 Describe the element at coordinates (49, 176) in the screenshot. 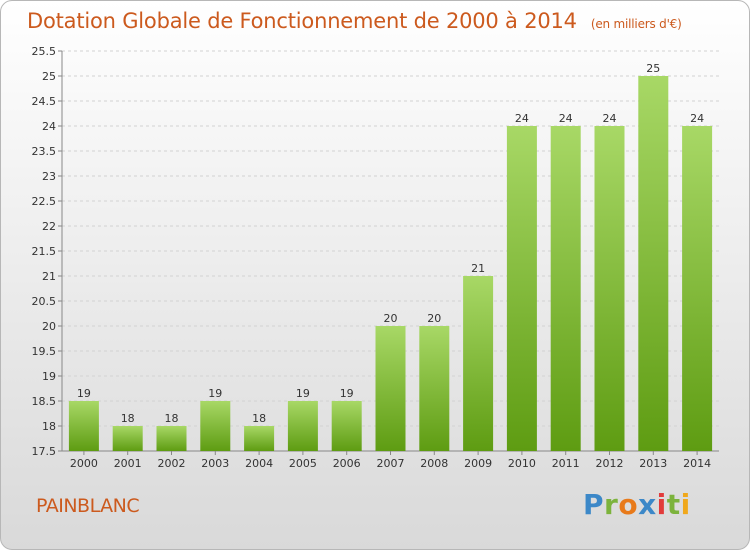

I see `y-tick-label: 23` at that location.